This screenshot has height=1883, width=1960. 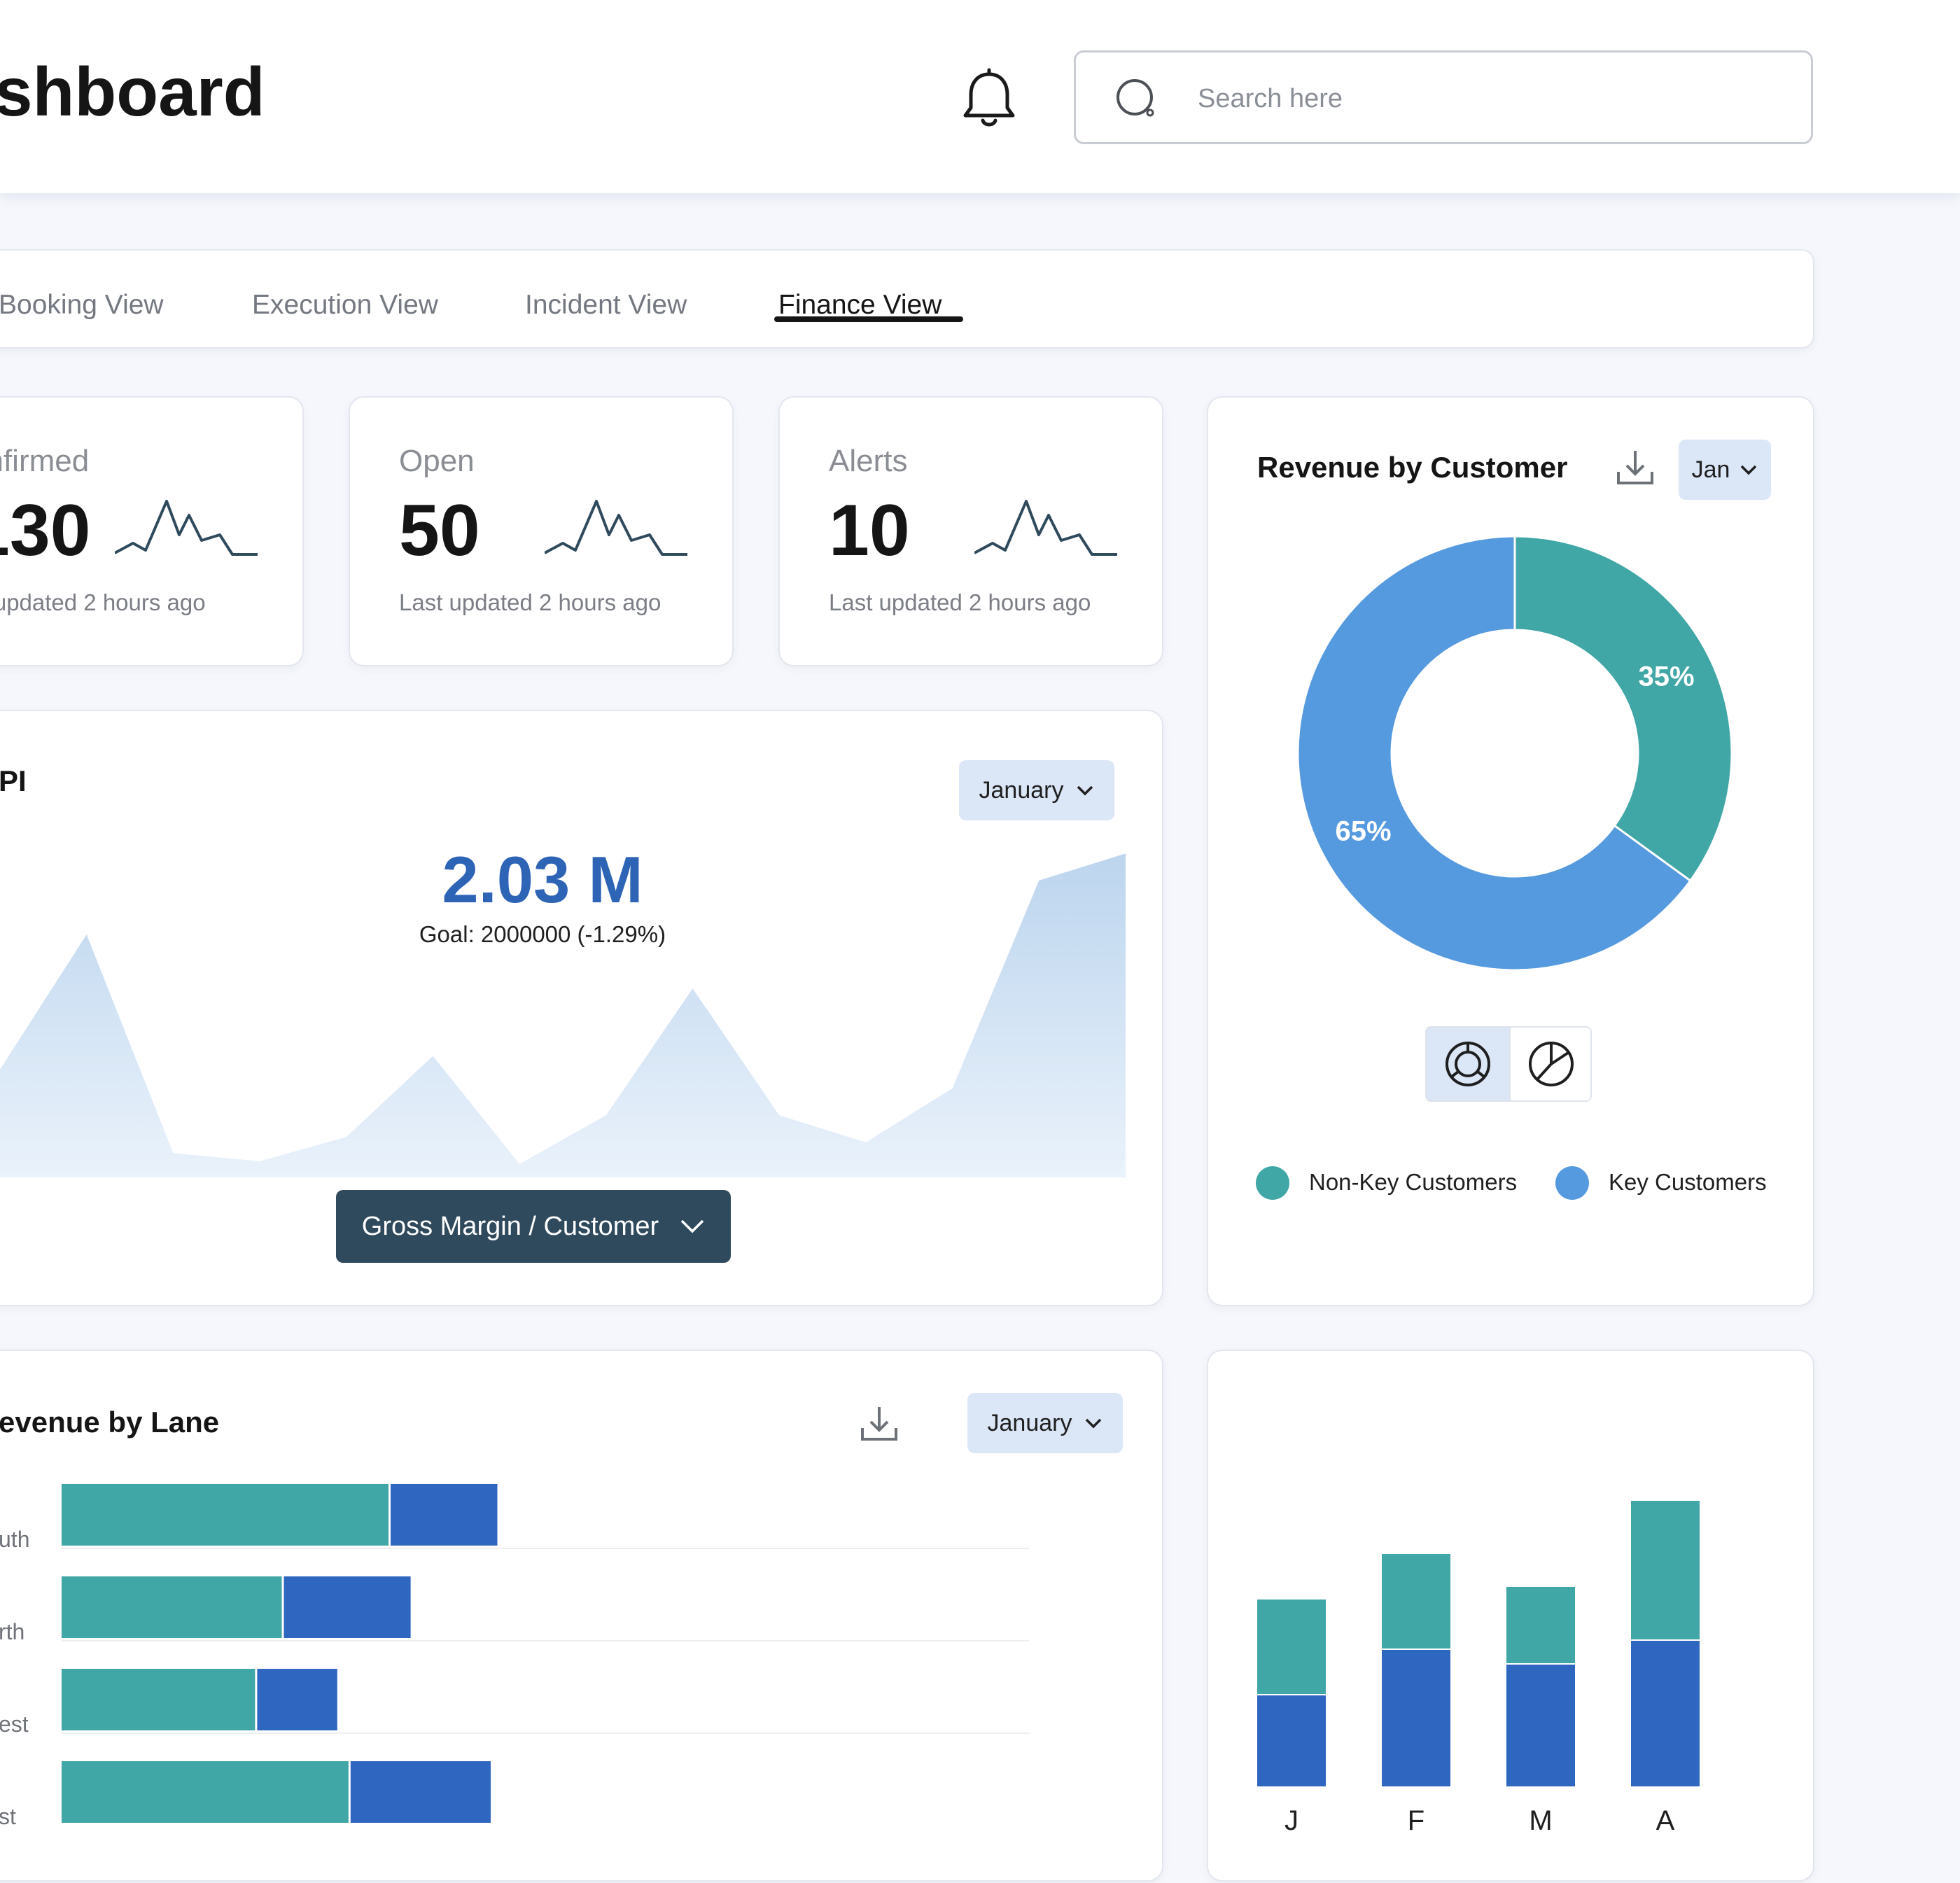 What do you see at coordinates (1623, 709) in the screenshot?
I see `donut-slice-non-key` at bounding box center [1623, 709].